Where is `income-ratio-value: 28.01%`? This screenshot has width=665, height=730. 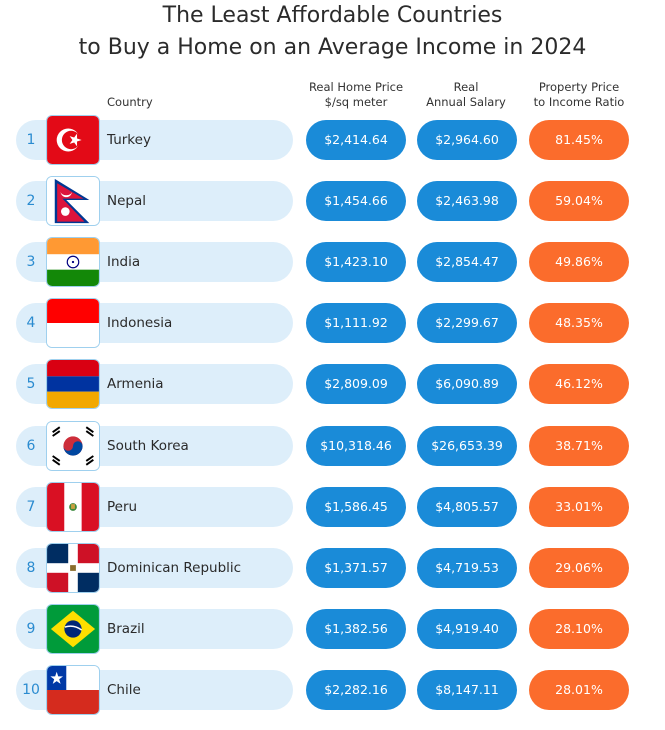 income-ratio-value: 28.01% is located at coordinates (579, 689).